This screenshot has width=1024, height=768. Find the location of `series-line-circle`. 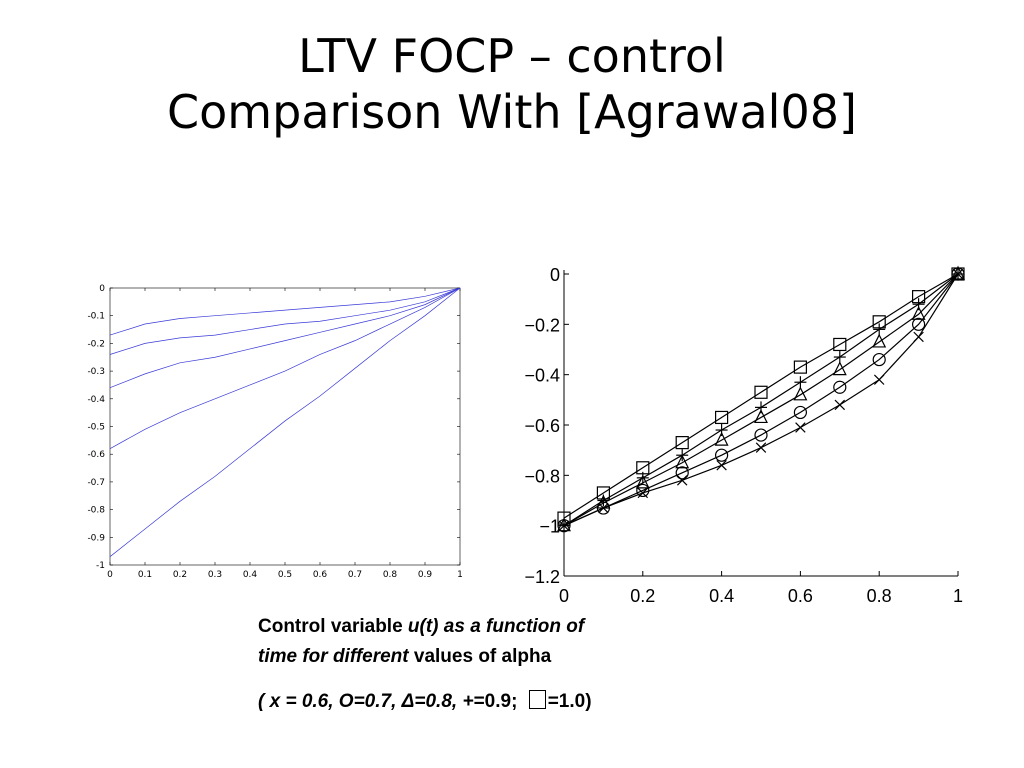

series-line-circle is located at coordinates (761, 400).